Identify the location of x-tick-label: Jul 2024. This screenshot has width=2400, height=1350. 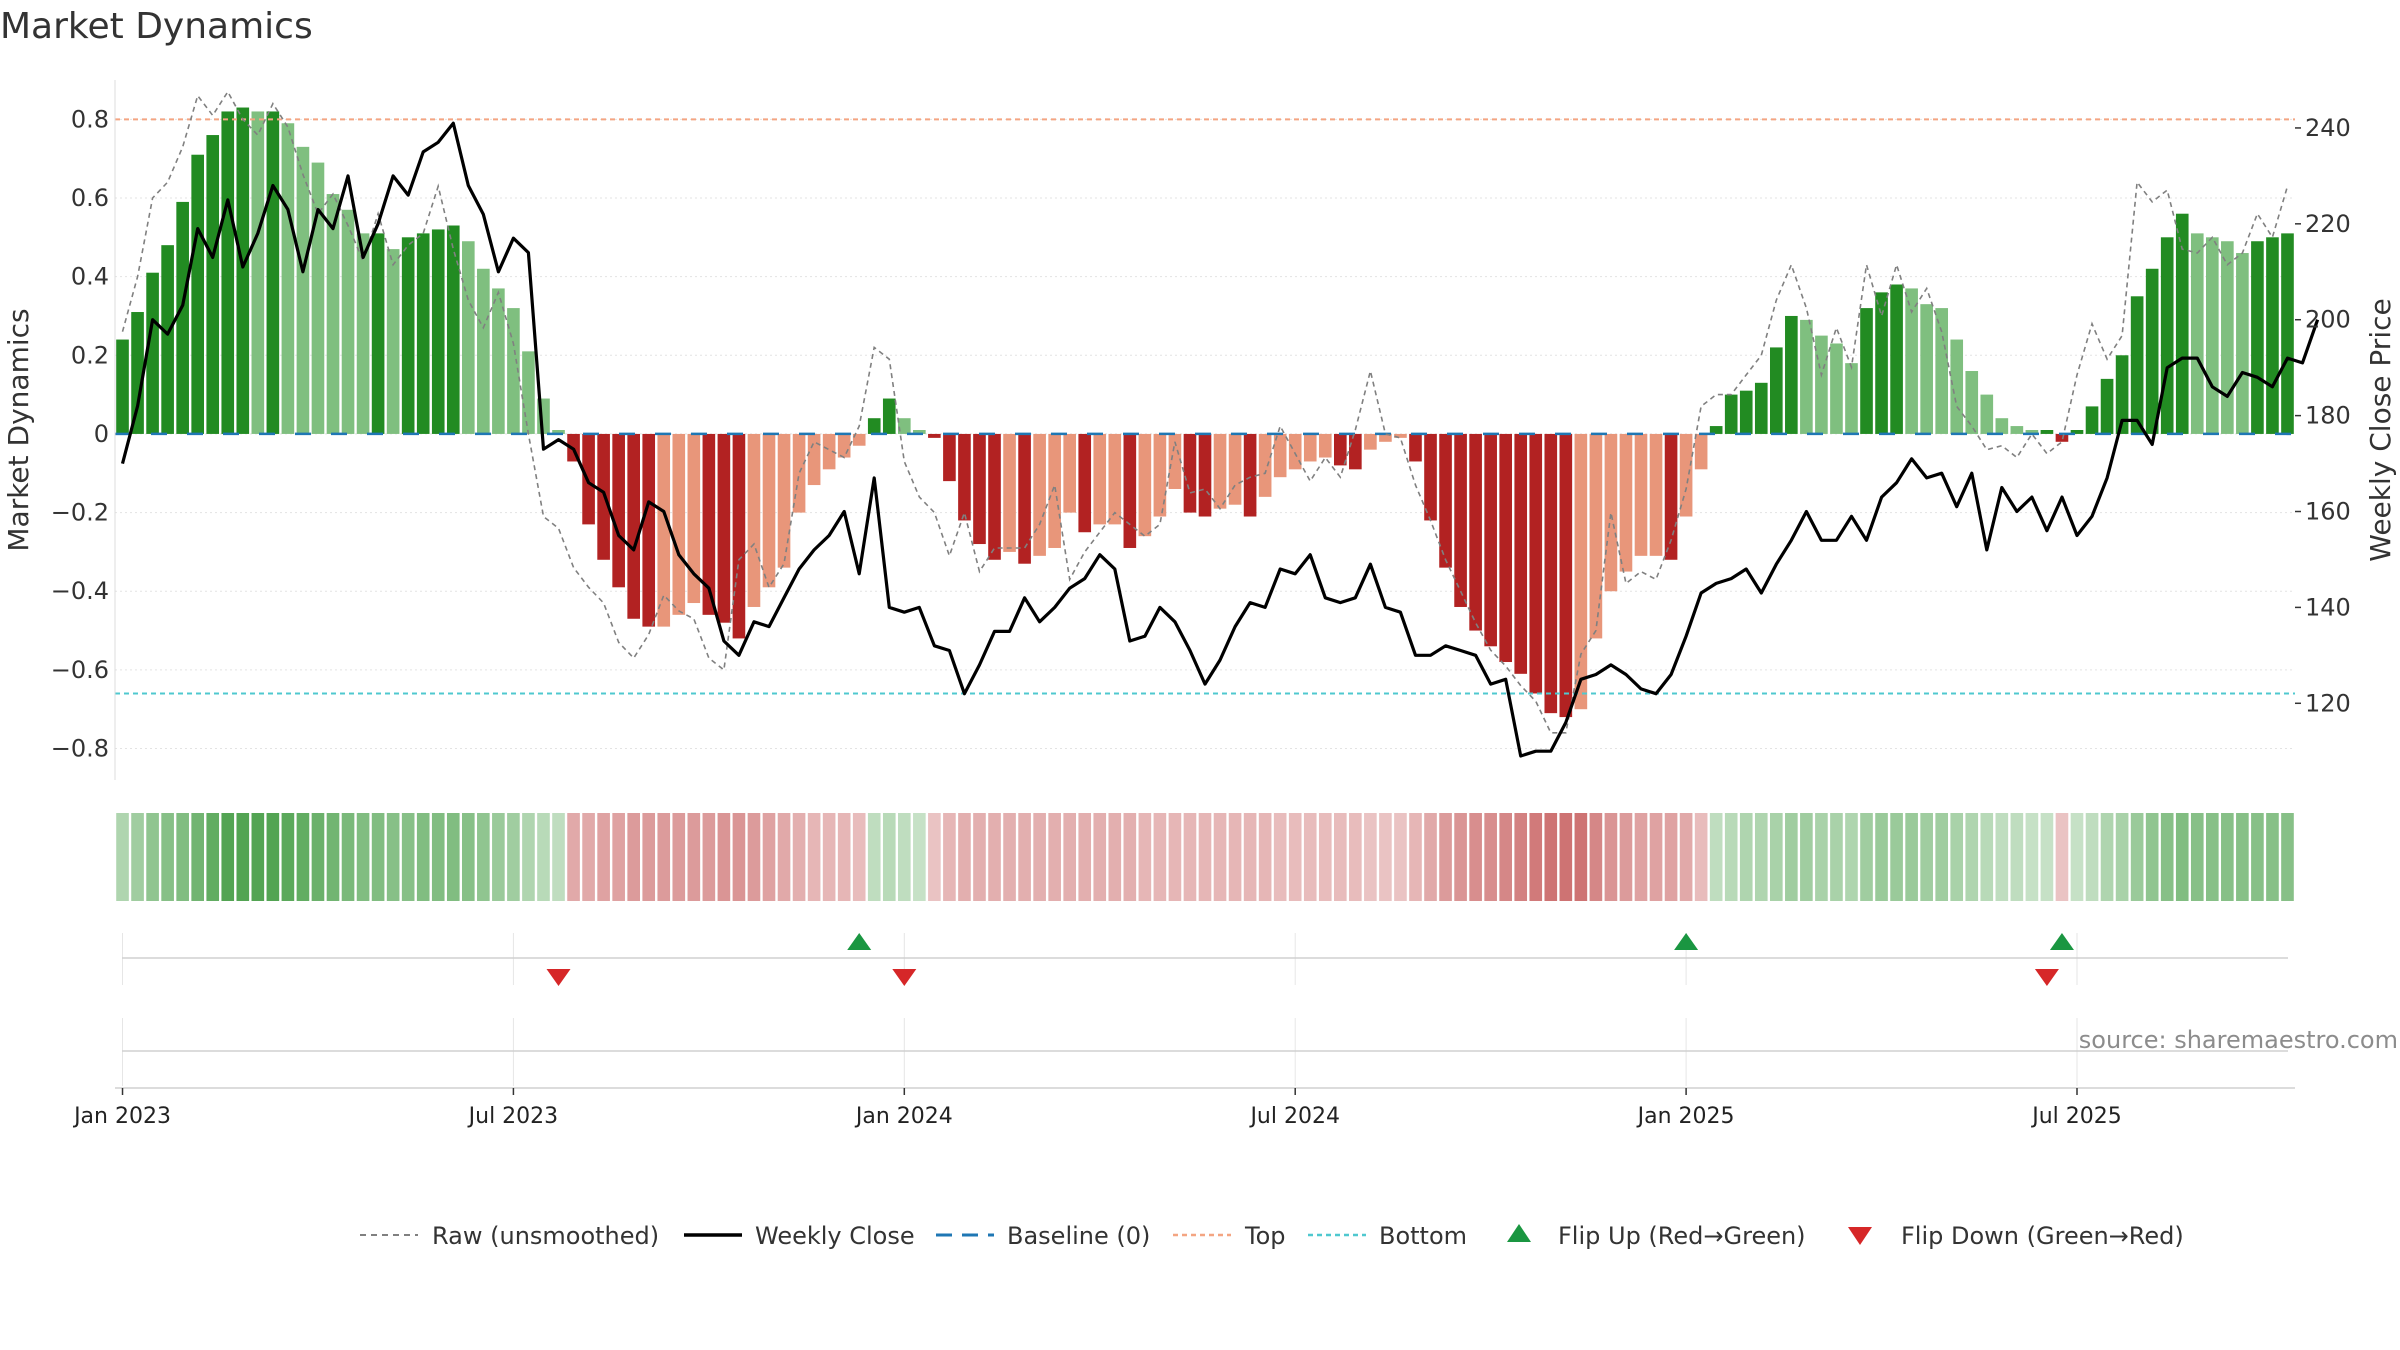
(1294, 1116).